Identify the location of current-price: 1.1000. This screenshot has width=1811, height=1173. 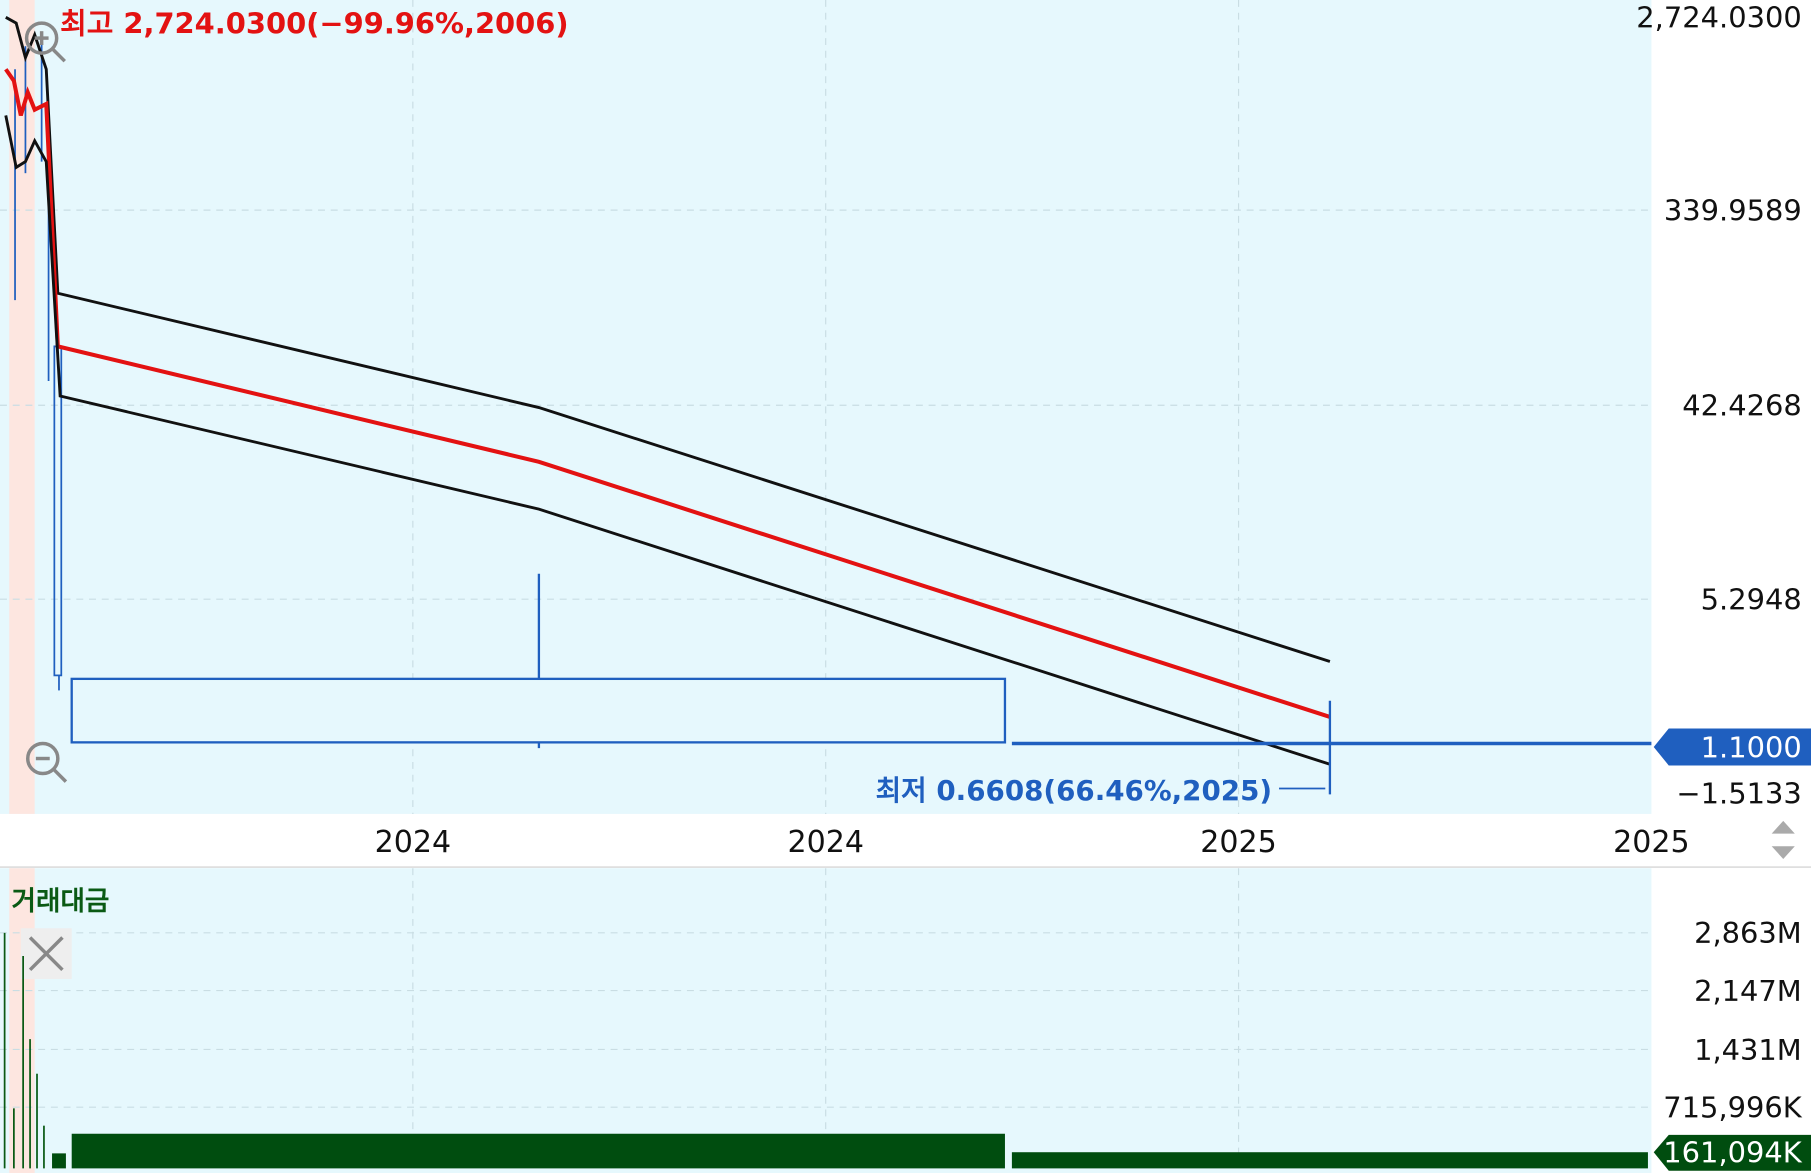
(1751, 747).